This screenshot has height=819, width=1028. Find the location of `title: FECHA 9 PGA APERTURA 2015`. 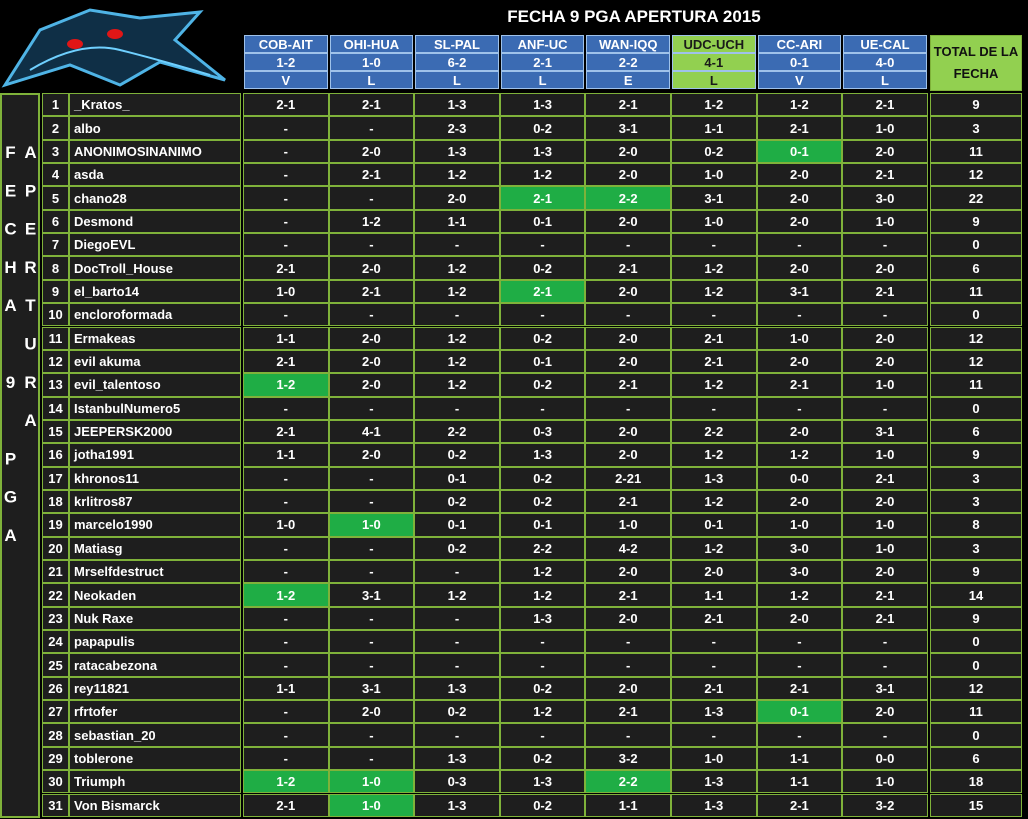

title: FECHA 9 PGA APERTURA 2015 is located at coordinates (634, 16).